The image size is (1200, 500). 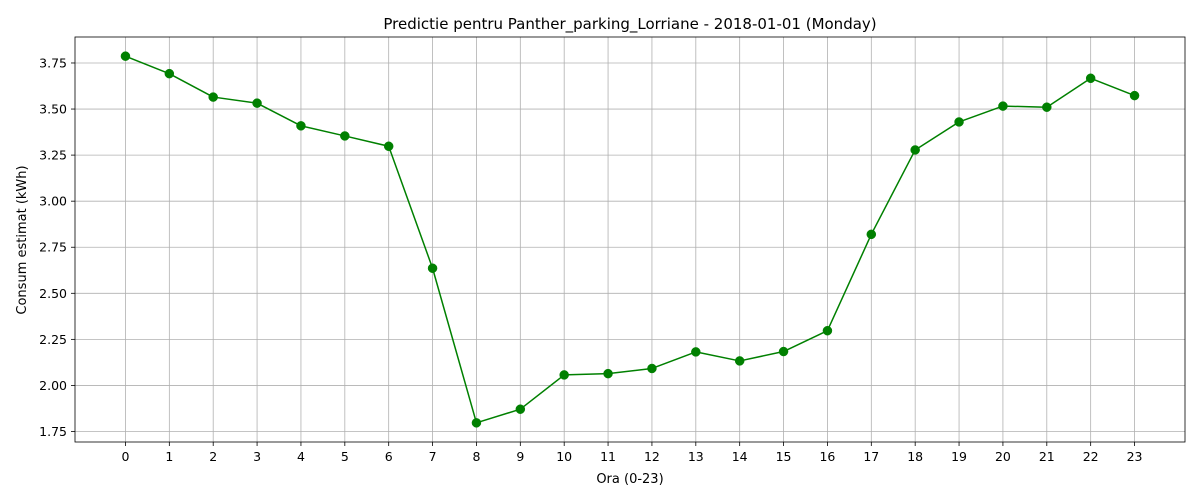 I want to click on y-tick-label: 3.00, so click(x=53, y=201).